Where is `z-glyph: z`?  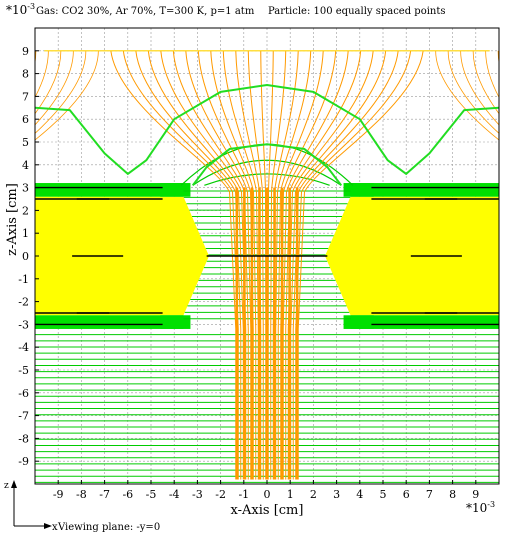 z-glyph: z is located at coordinates (6, 486).